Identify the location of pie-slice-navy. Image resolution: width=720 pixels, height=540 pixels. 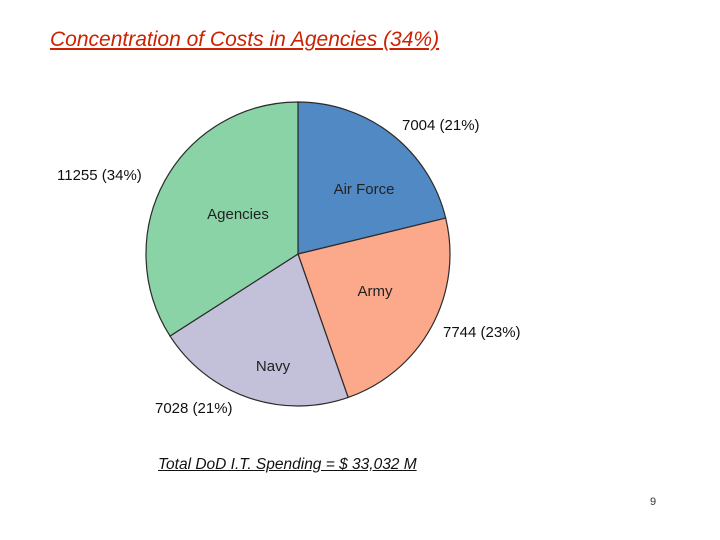
(259, 330).